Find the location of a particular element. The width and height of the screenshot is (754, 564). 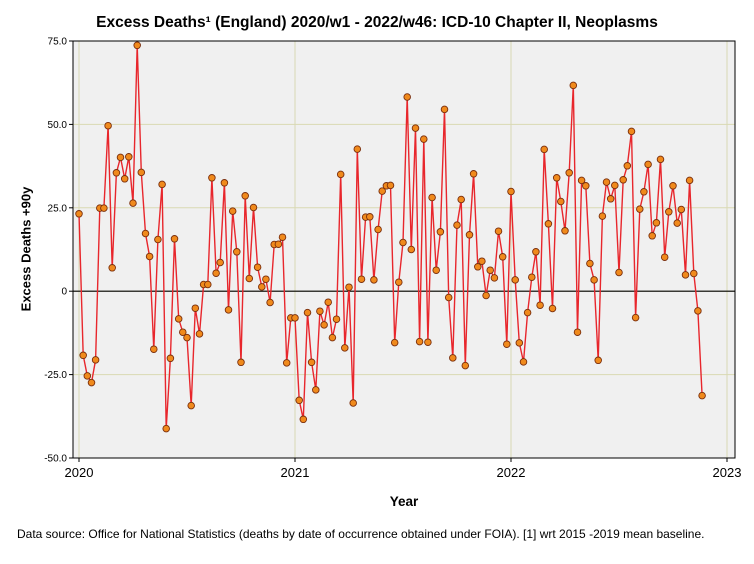

x-tick-label: 2020 is located at coordinates (79, 472).